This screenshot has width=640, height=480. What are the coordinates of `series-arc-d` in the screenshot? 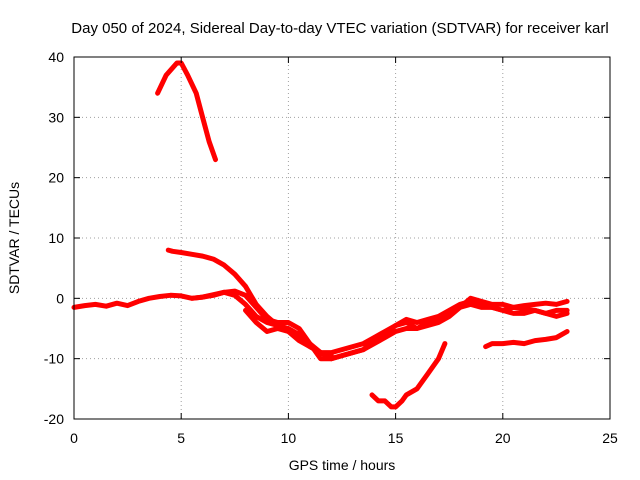 It's located at (379, 325).